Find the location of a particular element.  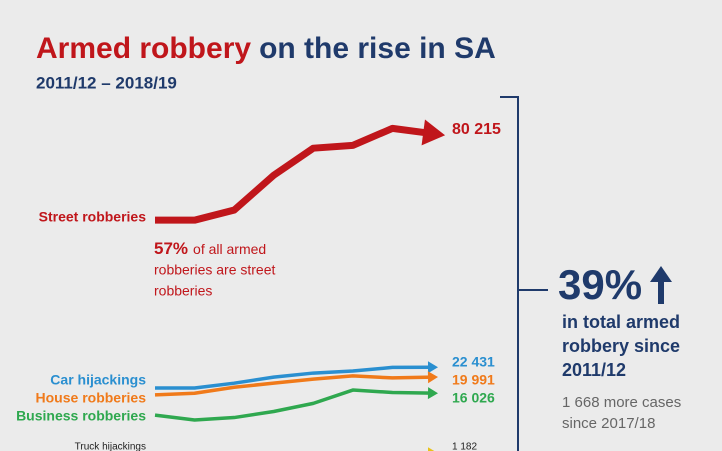

value-label: 80 215 is located at coordinates (476, 129).